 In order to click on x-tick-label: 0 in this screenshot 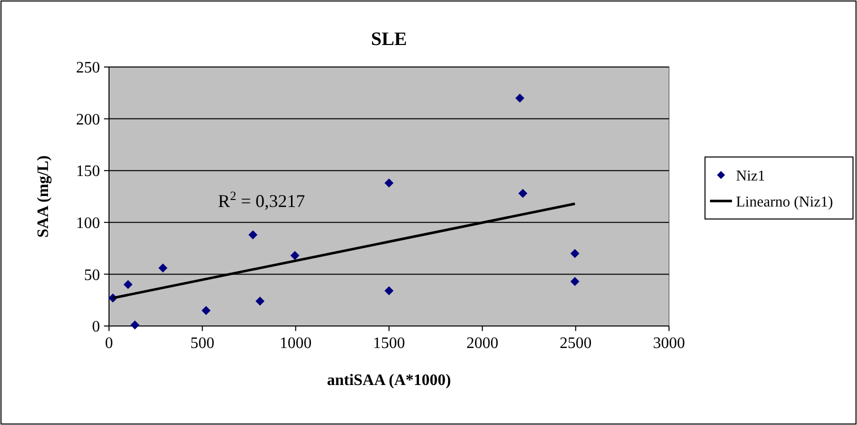, I will do `click(109, 343)`.